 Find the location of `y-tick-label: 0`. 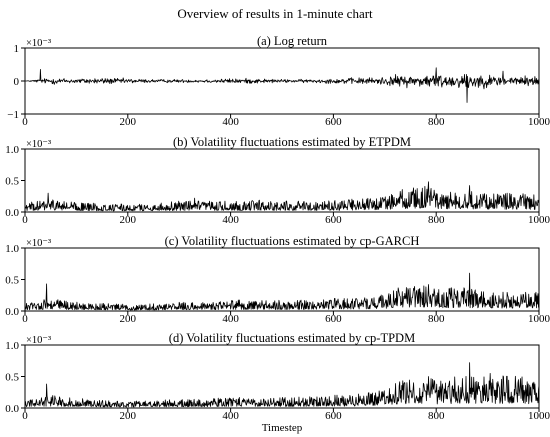

y-tick-label: 0 is located at coordinates (17, 82).